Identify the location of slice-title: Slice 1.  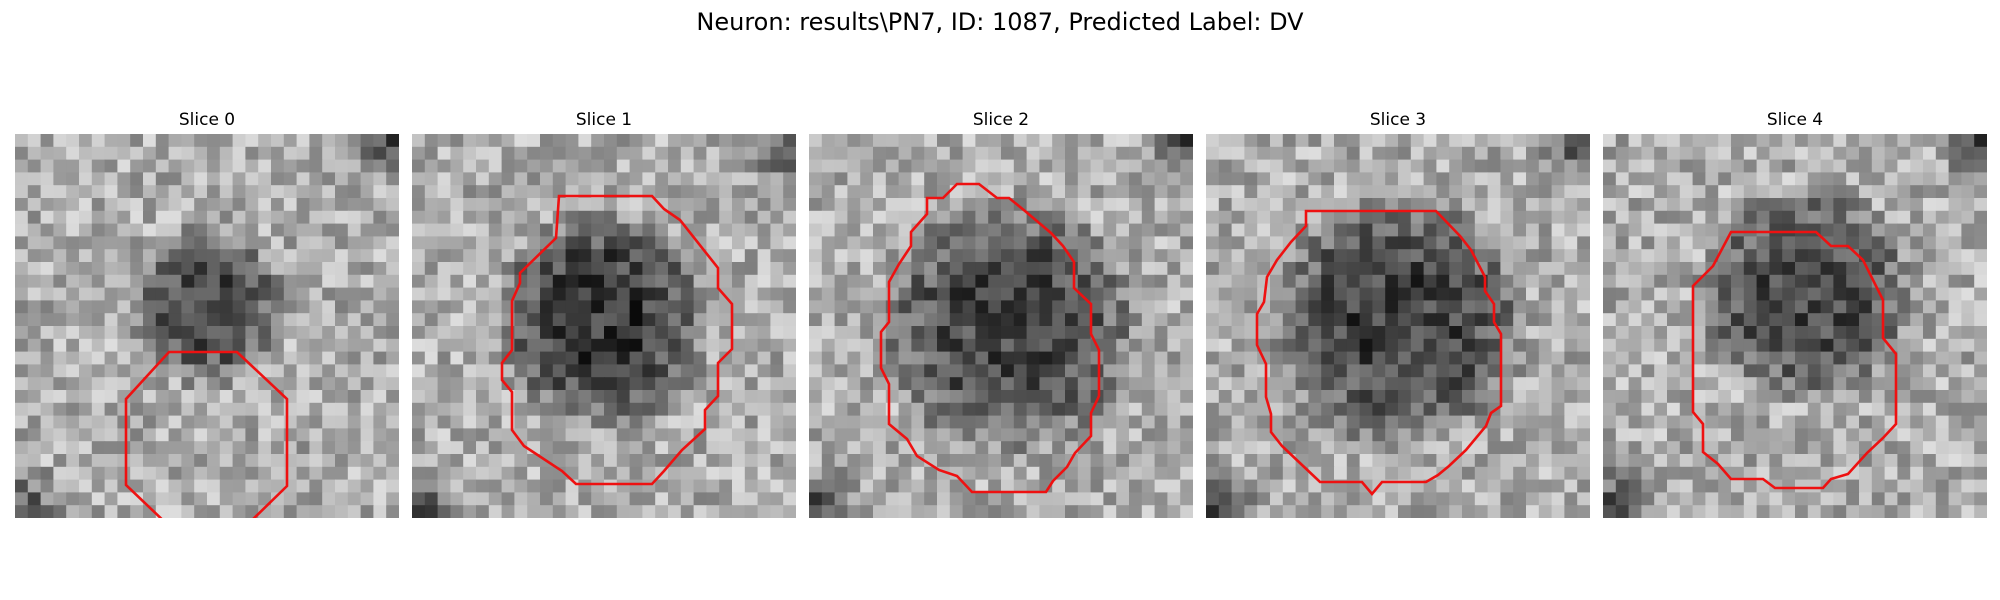
(604, 120).